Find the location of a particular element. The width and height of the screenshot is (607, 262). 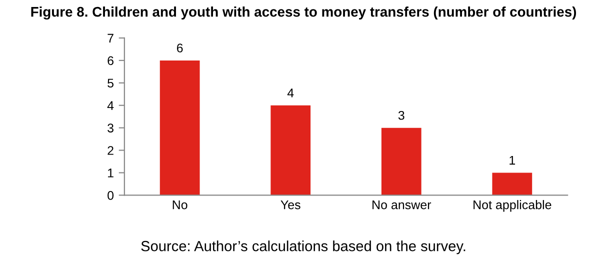

y-tick-label: 5 is located at coordinates (111, 83).